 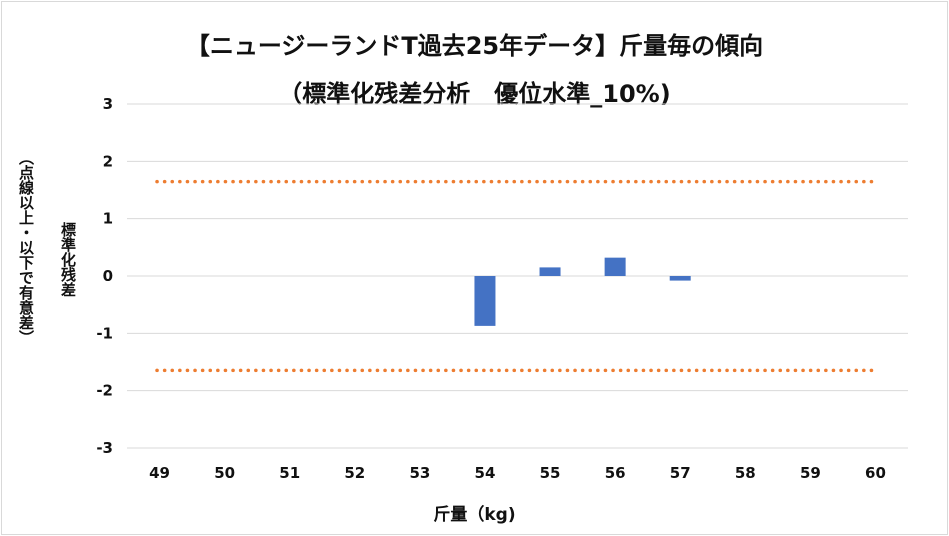 I want to click on y-tick-label: 1, so click(x=108, y=219).